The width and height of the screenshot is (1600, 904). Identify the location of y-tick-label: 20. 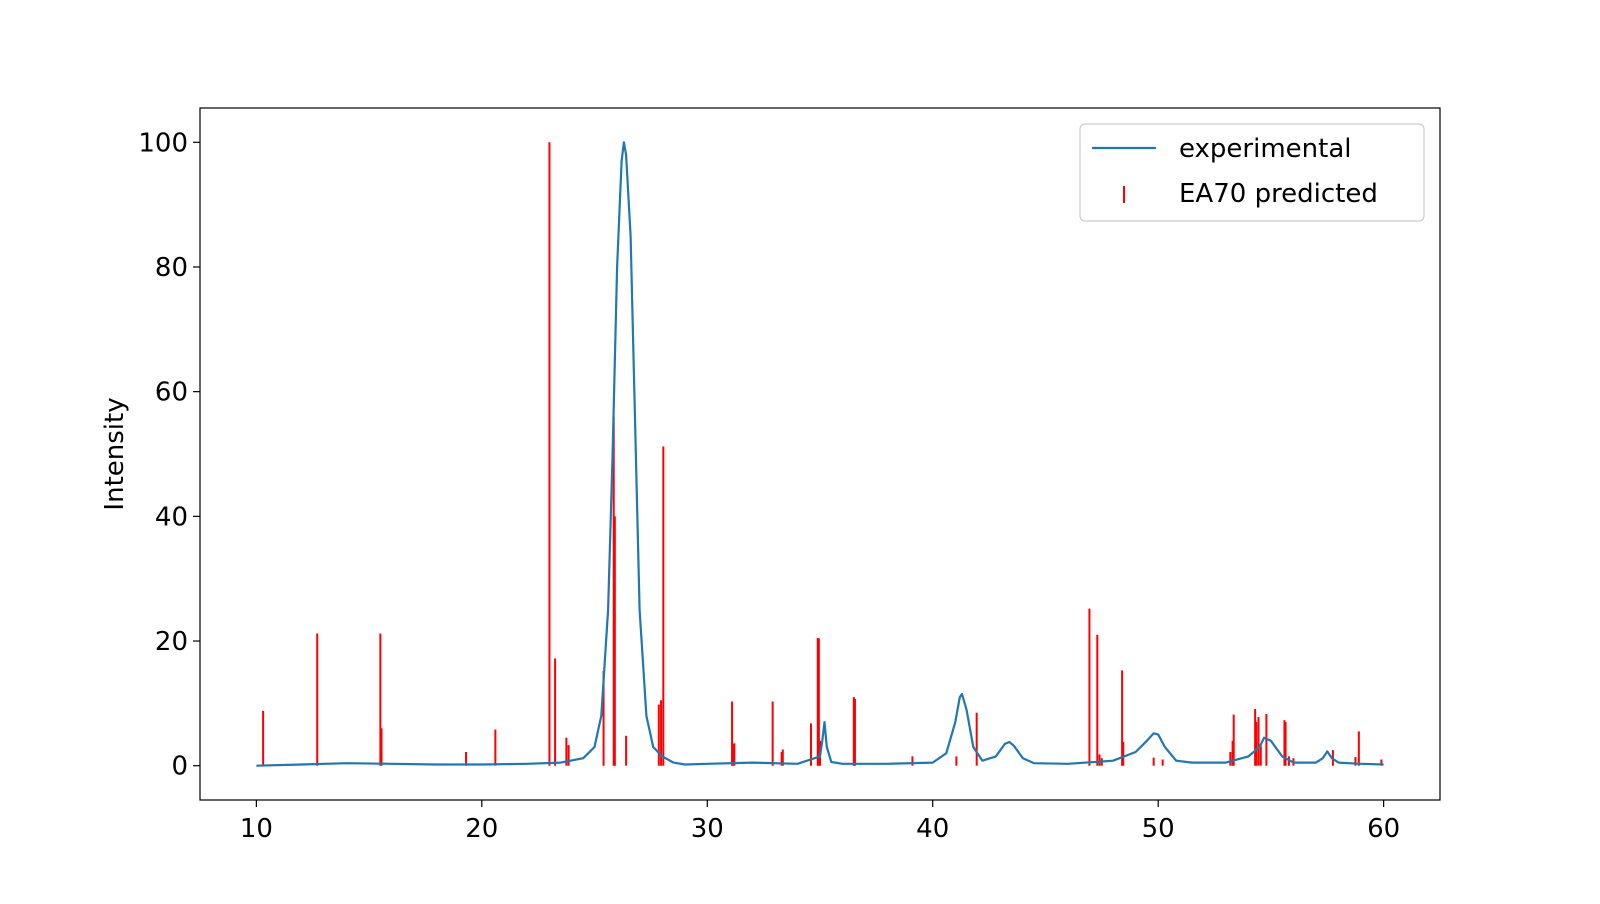
(171, 642).